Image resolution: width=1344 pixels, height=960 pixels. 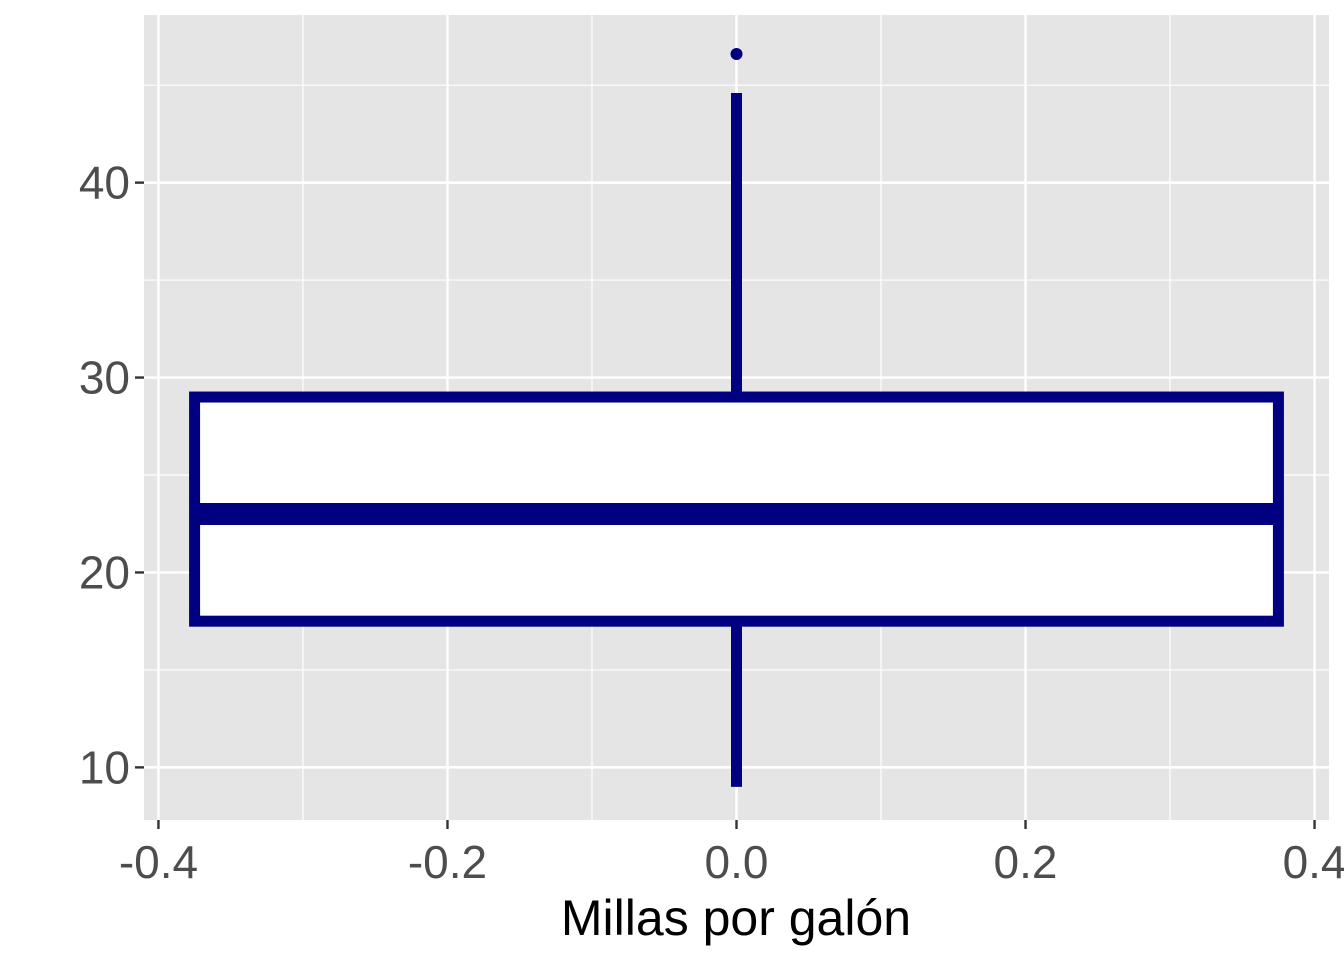 What do you see at coordinates (736, 918) in the screenshot?
I see `x-axis-title: Millas por galón` at bounding box center [736, 918].